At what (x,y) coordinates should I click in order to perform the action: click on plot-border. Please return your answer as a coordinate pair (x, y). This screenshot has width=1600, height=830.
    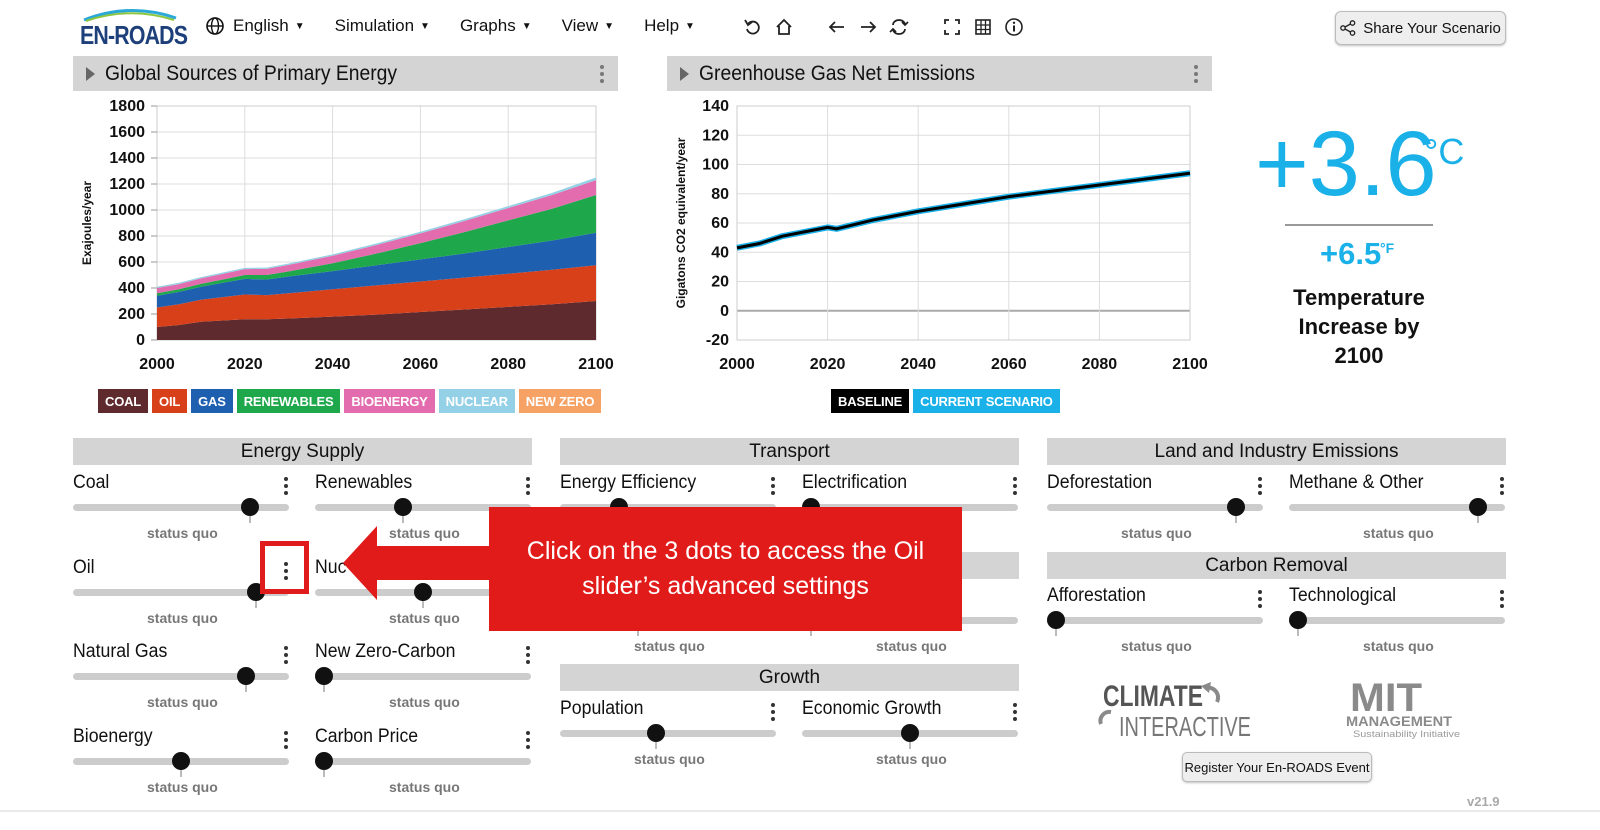
    Looking at the image, I should click on (963, 223).